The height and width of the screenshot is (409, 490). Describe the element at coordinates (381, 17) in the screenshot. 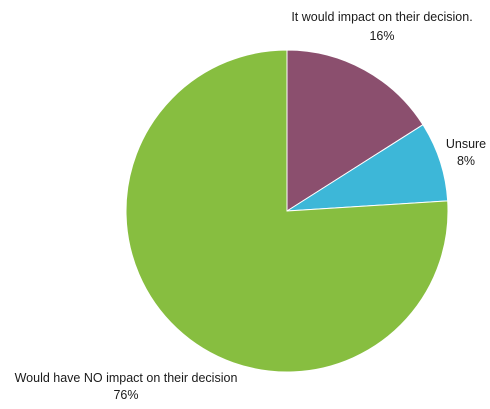

I see `slice-label-impact: It would impact on their decision.` at that location.